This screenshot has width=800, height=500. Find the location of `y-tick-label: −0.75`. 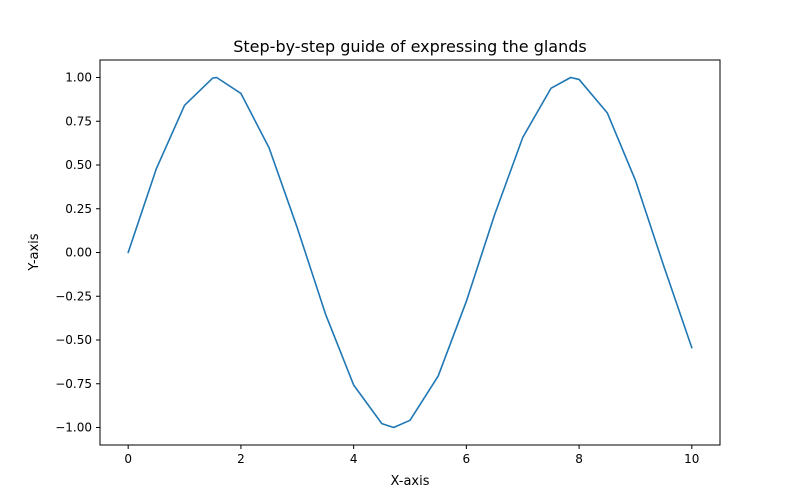

y-tick-label: −0.75 is located at coordinates (73, 384).